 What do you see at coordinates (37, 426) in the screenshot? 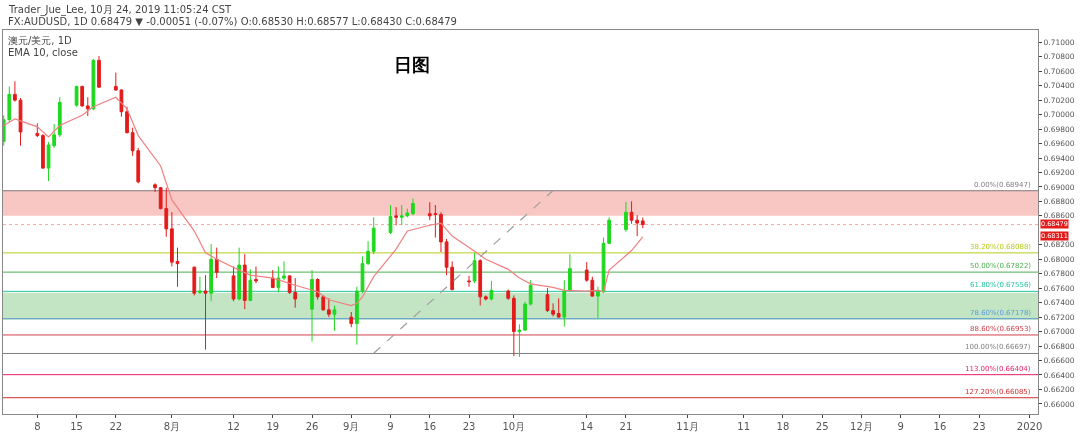
I see `x-tick-label: 8` at bounding box center [37, 426].